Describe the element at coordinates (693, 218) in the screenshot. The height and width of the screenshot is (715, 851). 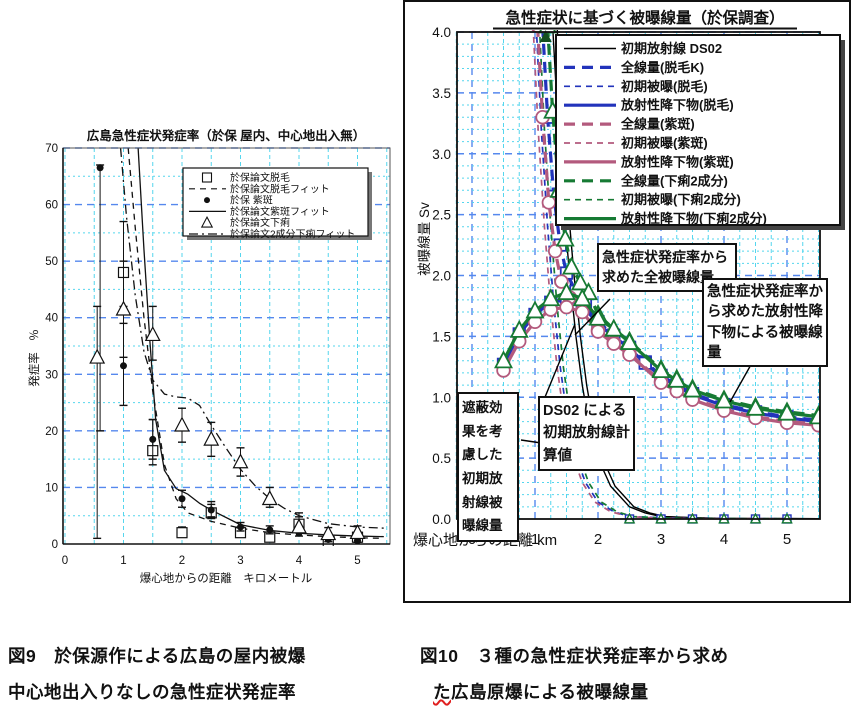
I see `svg-text: 放射性降下物(下痢2成分)` at that location.